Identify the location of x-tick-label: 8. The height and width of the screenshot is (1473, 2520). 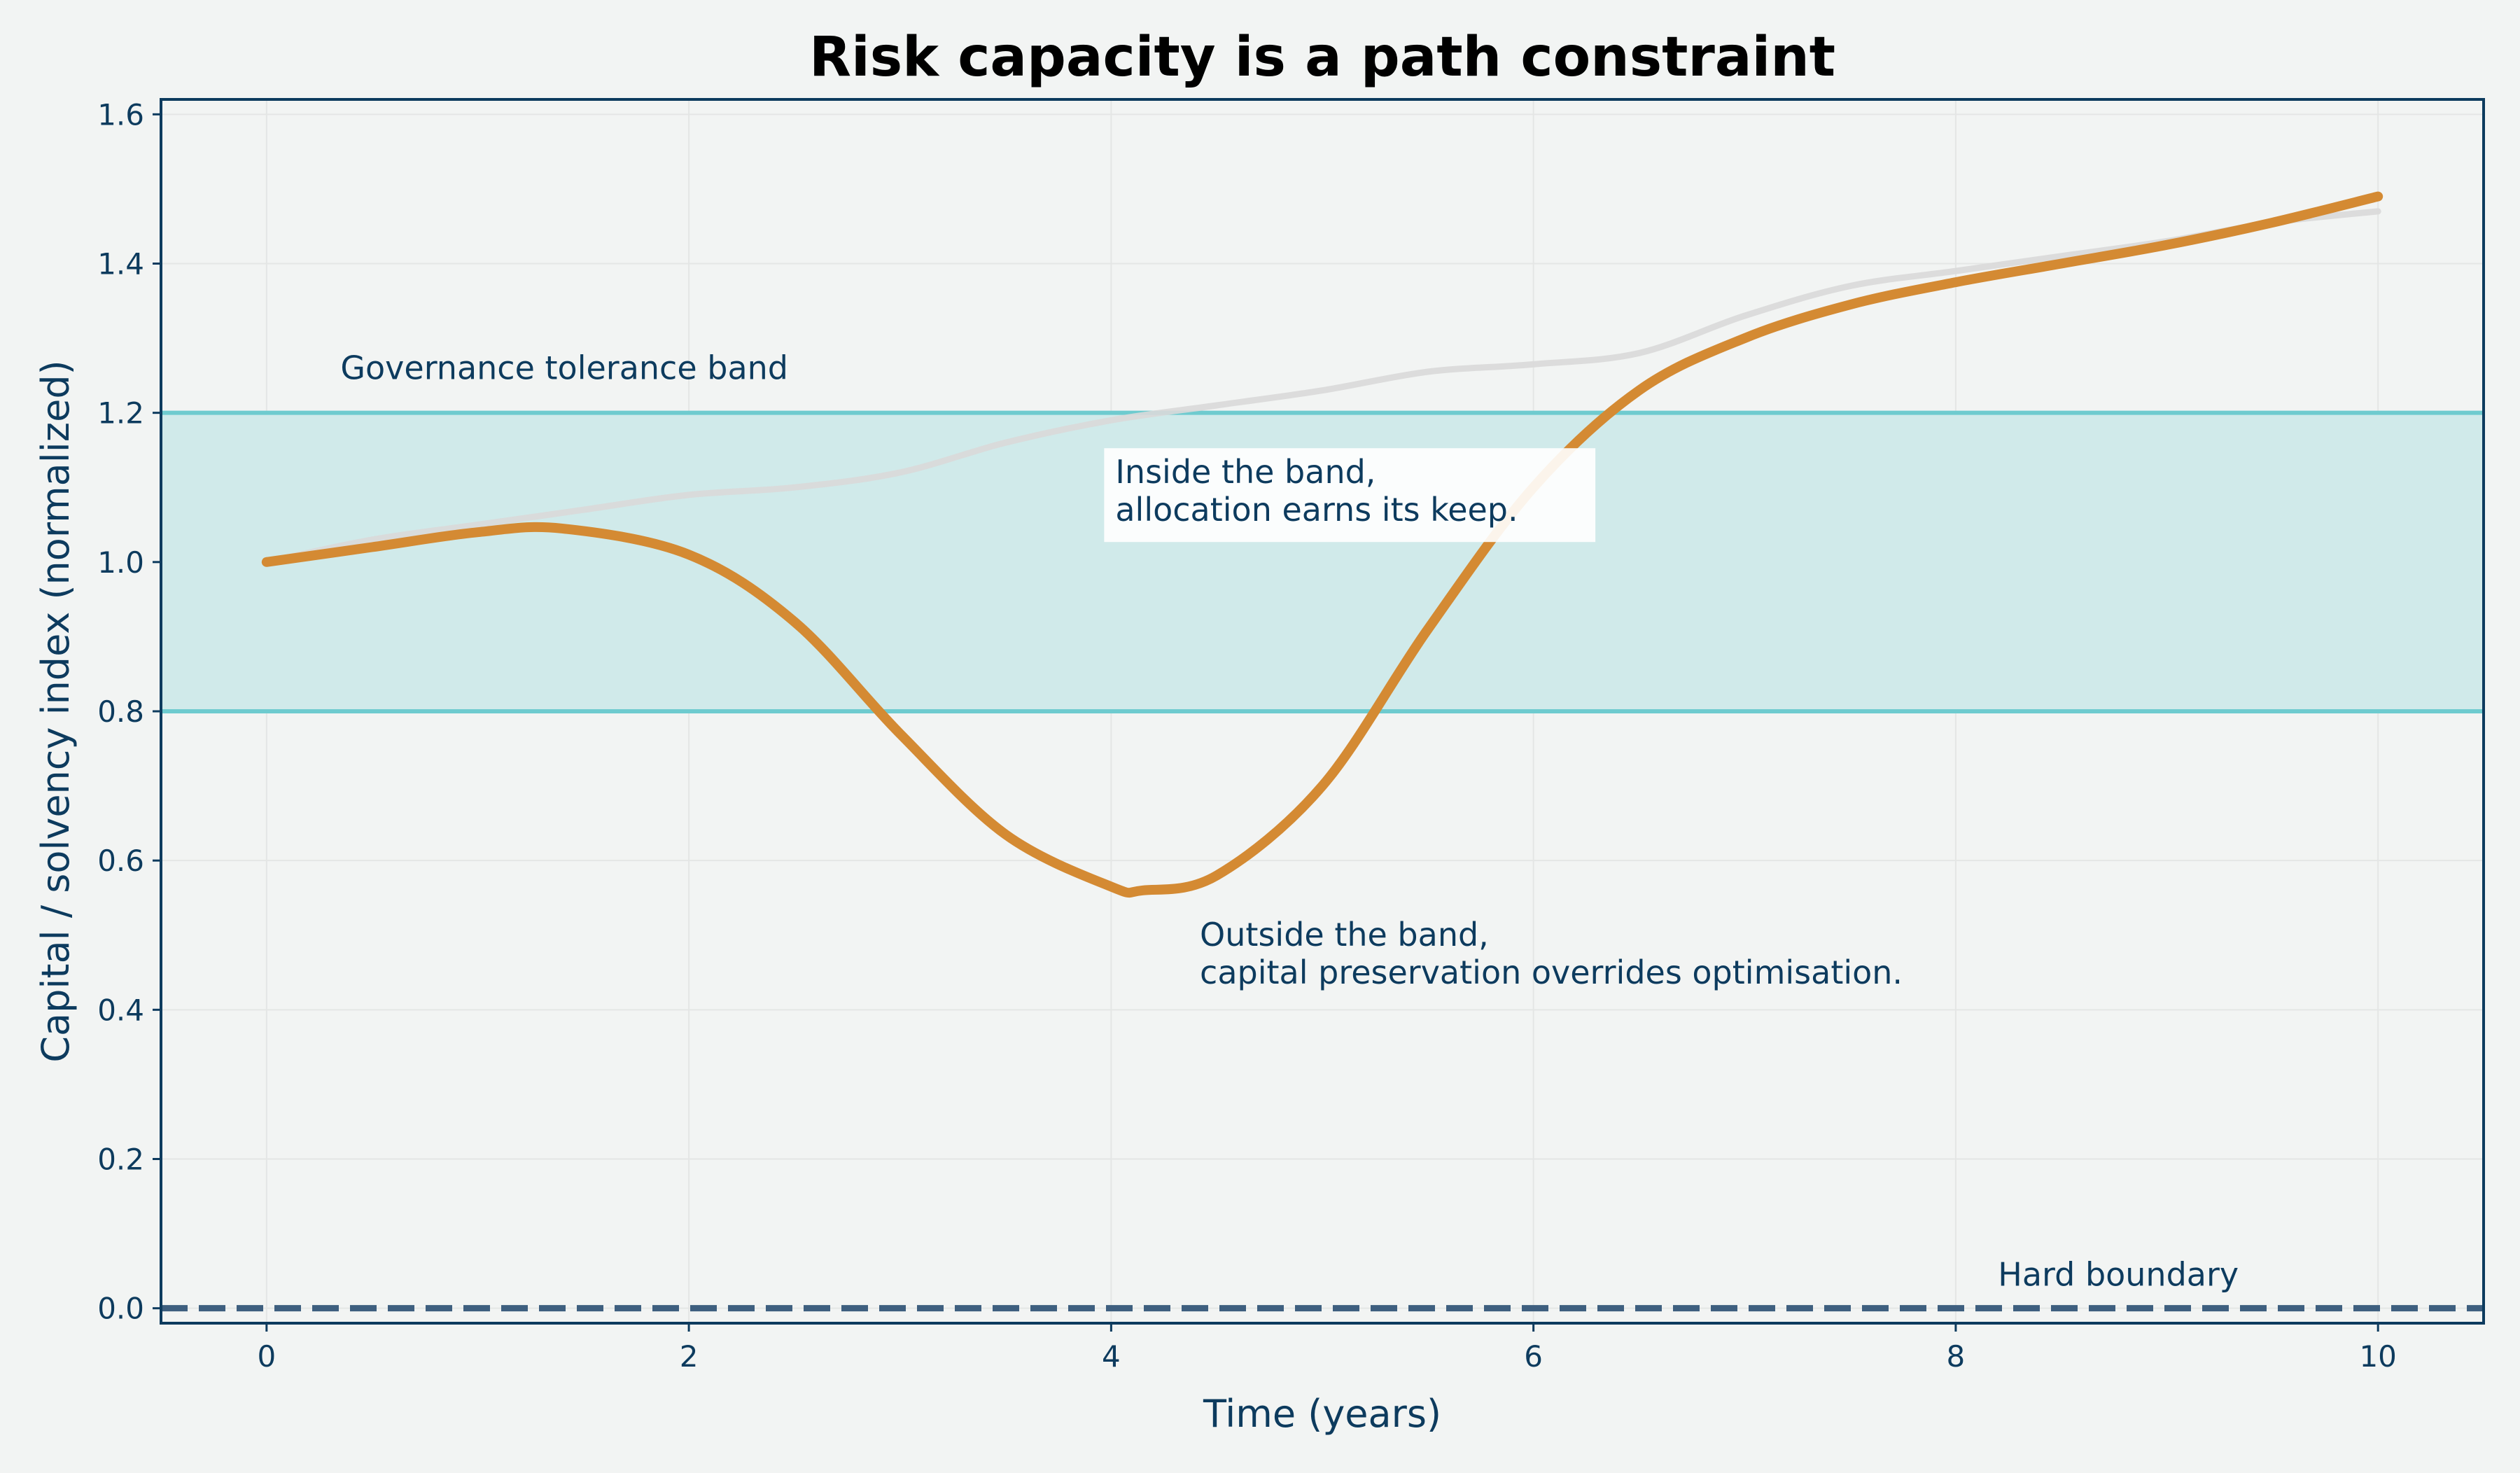
(1956, 1356).